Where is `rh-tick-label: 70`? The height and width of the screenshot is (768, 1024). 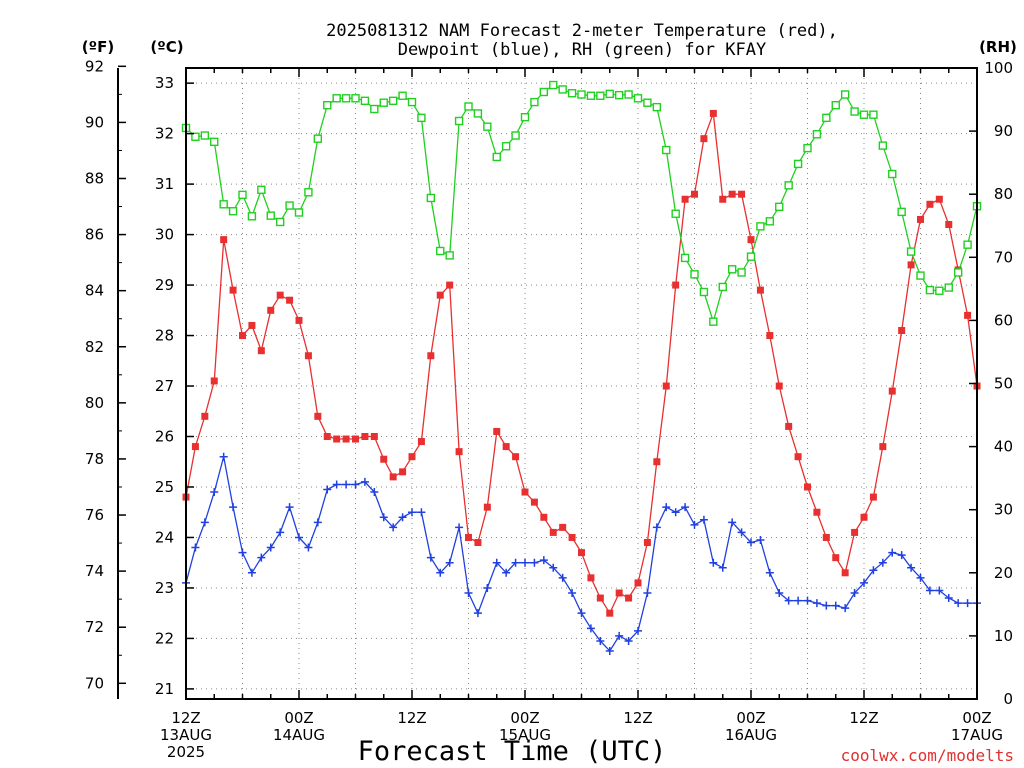 rh-tick-label: 70 is located at coordinates (1003, 257).